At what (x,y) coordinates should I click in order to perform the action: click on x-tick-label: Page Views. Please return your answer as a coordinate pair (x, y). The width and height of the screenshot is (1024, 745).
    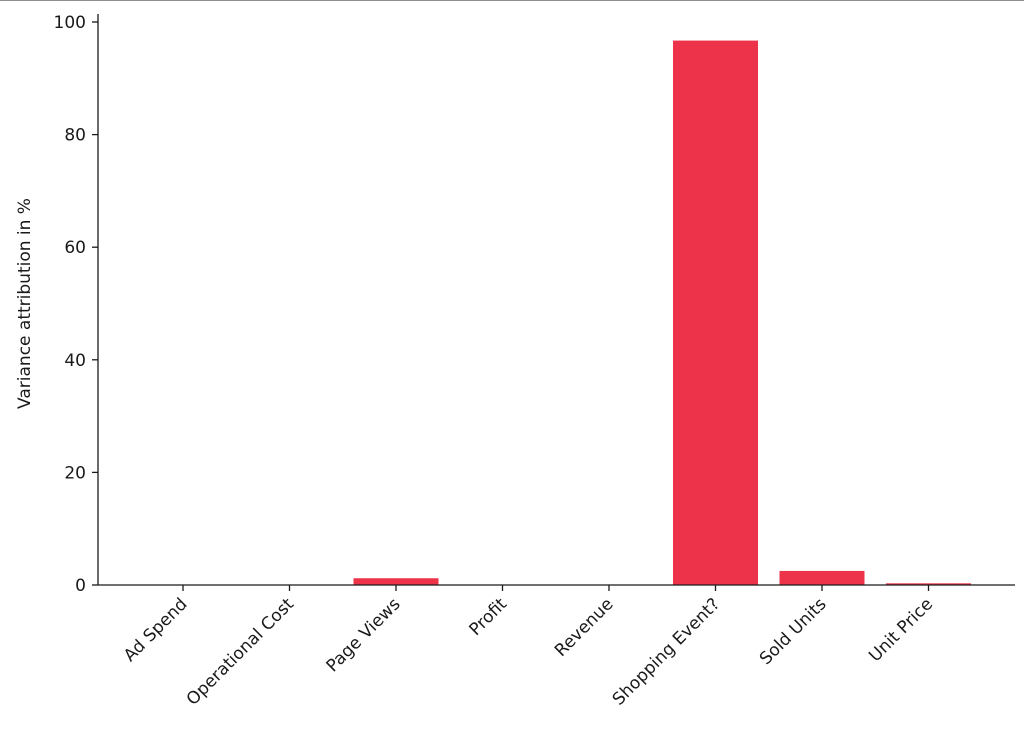
    Looking at the image, I should click on (364, 635).